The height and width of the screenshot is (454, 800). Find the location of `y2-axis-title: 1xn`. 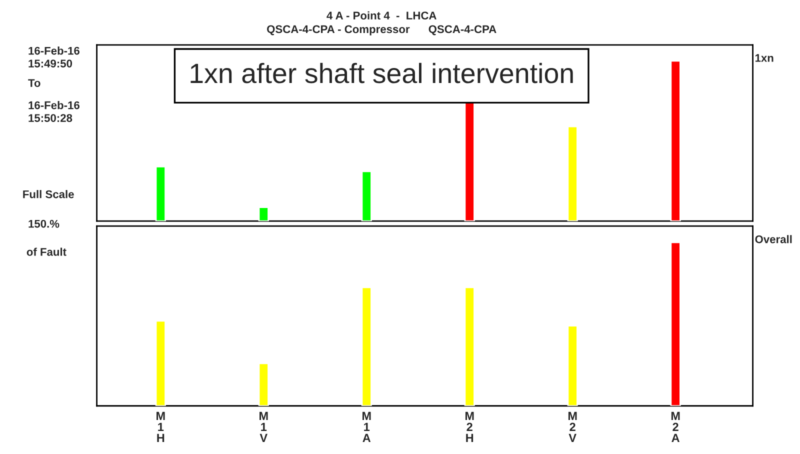

y2-axis-title: 1xn is located at coordinates (764, 58).